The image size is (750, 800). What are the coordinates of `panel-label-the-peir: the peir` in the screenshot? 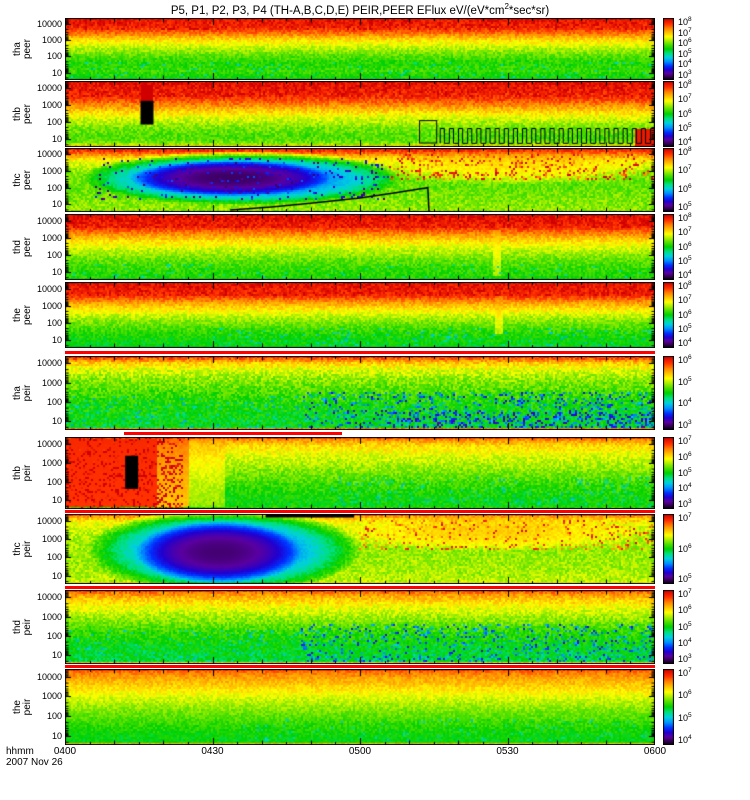 It's located at (22, 707).